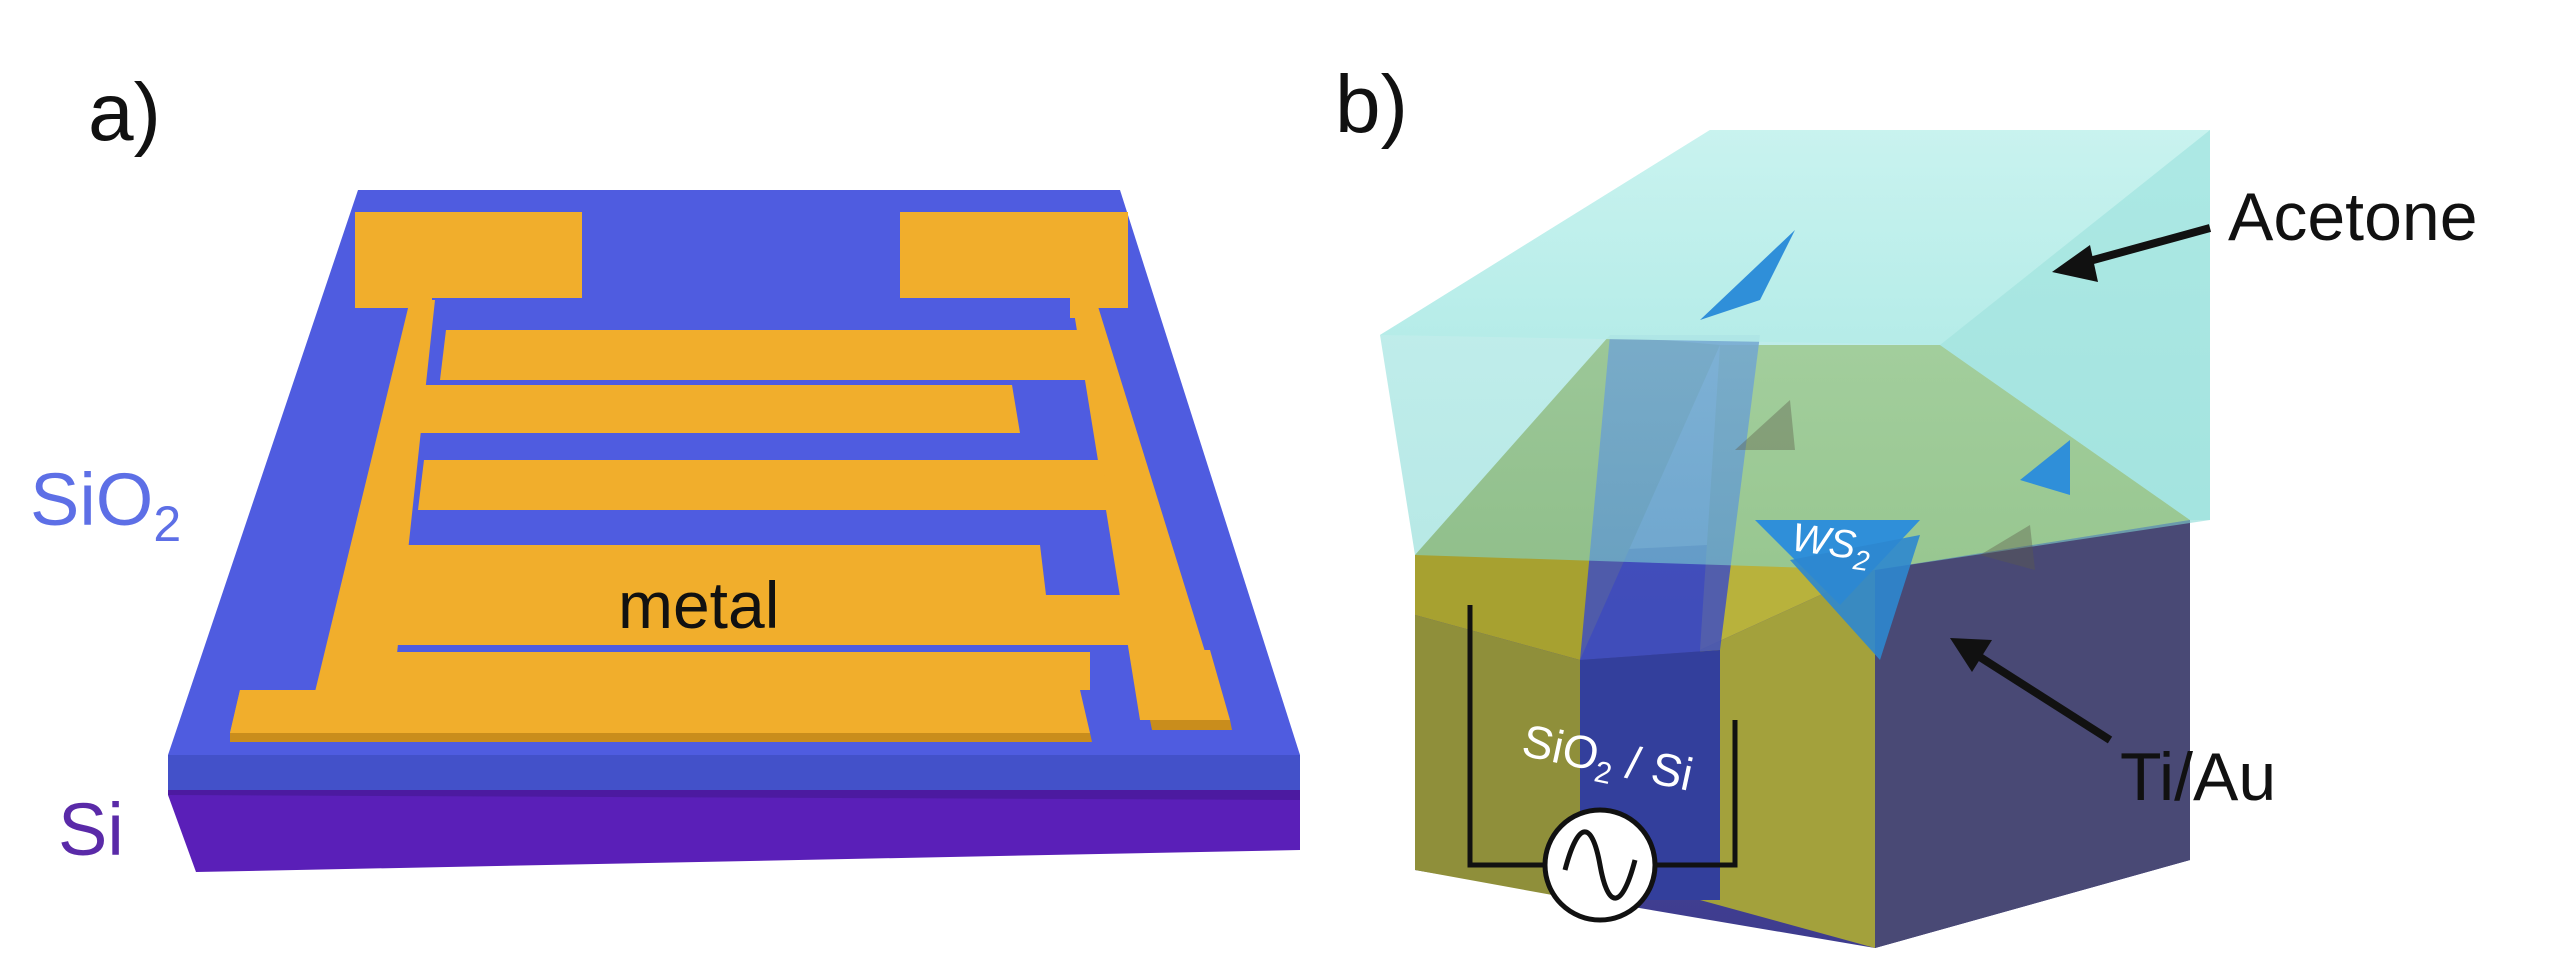 The height and width of the screenshot is (968, 2552). Describe the element at coordinates (1831, 546) in the screenshot. I see `ws2-label: WS2` at that location.